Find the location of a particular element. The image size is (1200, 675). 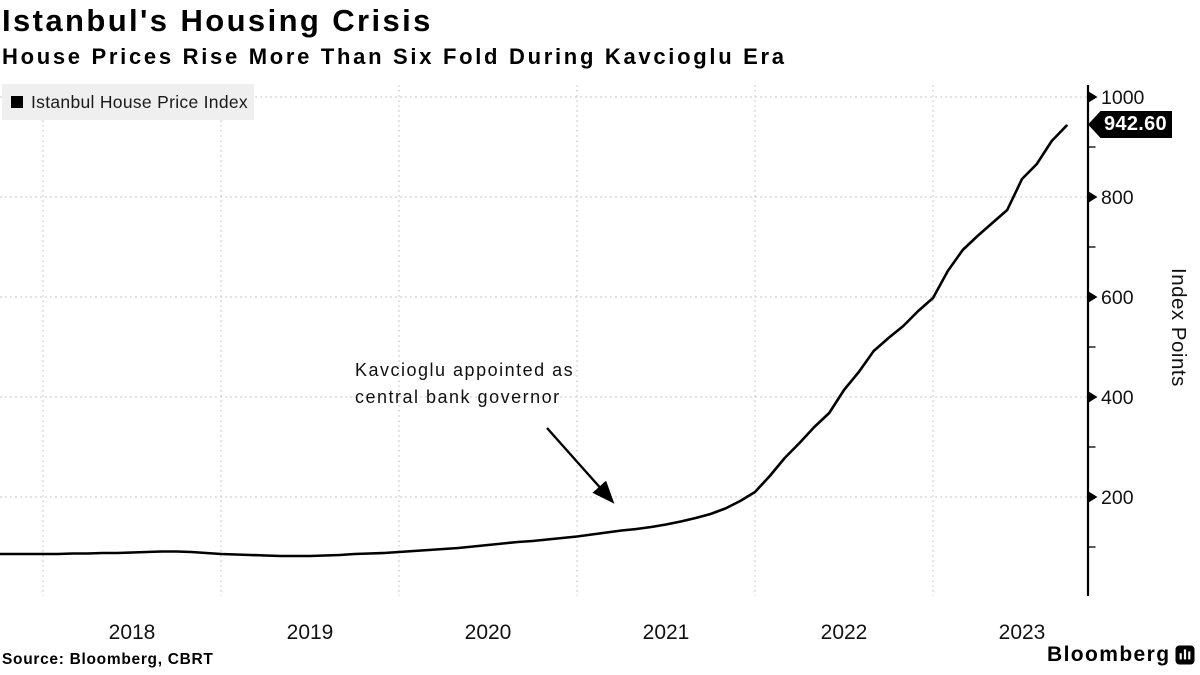

legend-swatch-icon is located at coordinates (17, 102).